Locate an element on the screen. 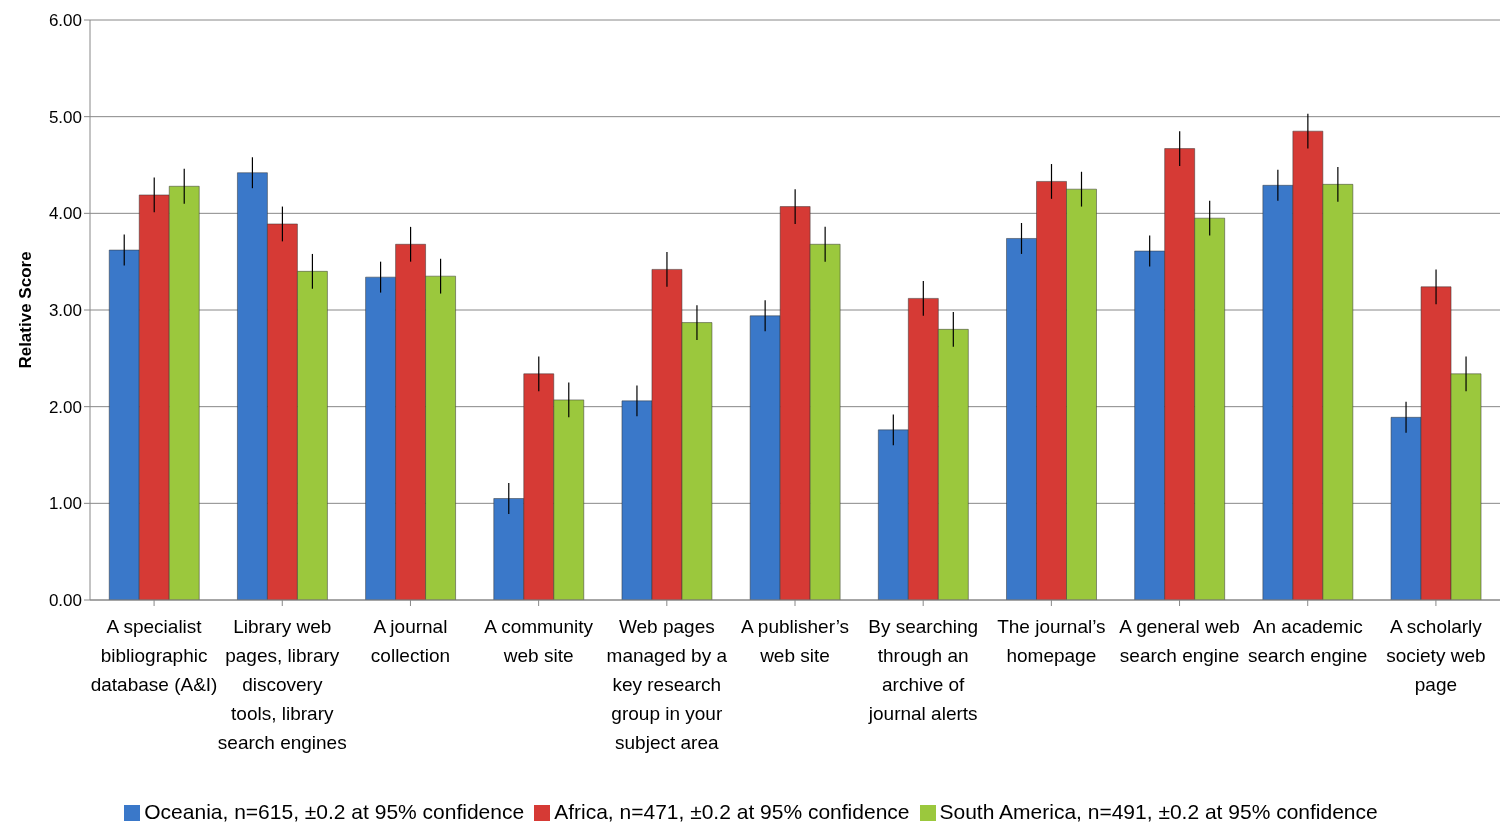  x-tick-label: The journal’s homepage is located at coordinates (1051, 641).